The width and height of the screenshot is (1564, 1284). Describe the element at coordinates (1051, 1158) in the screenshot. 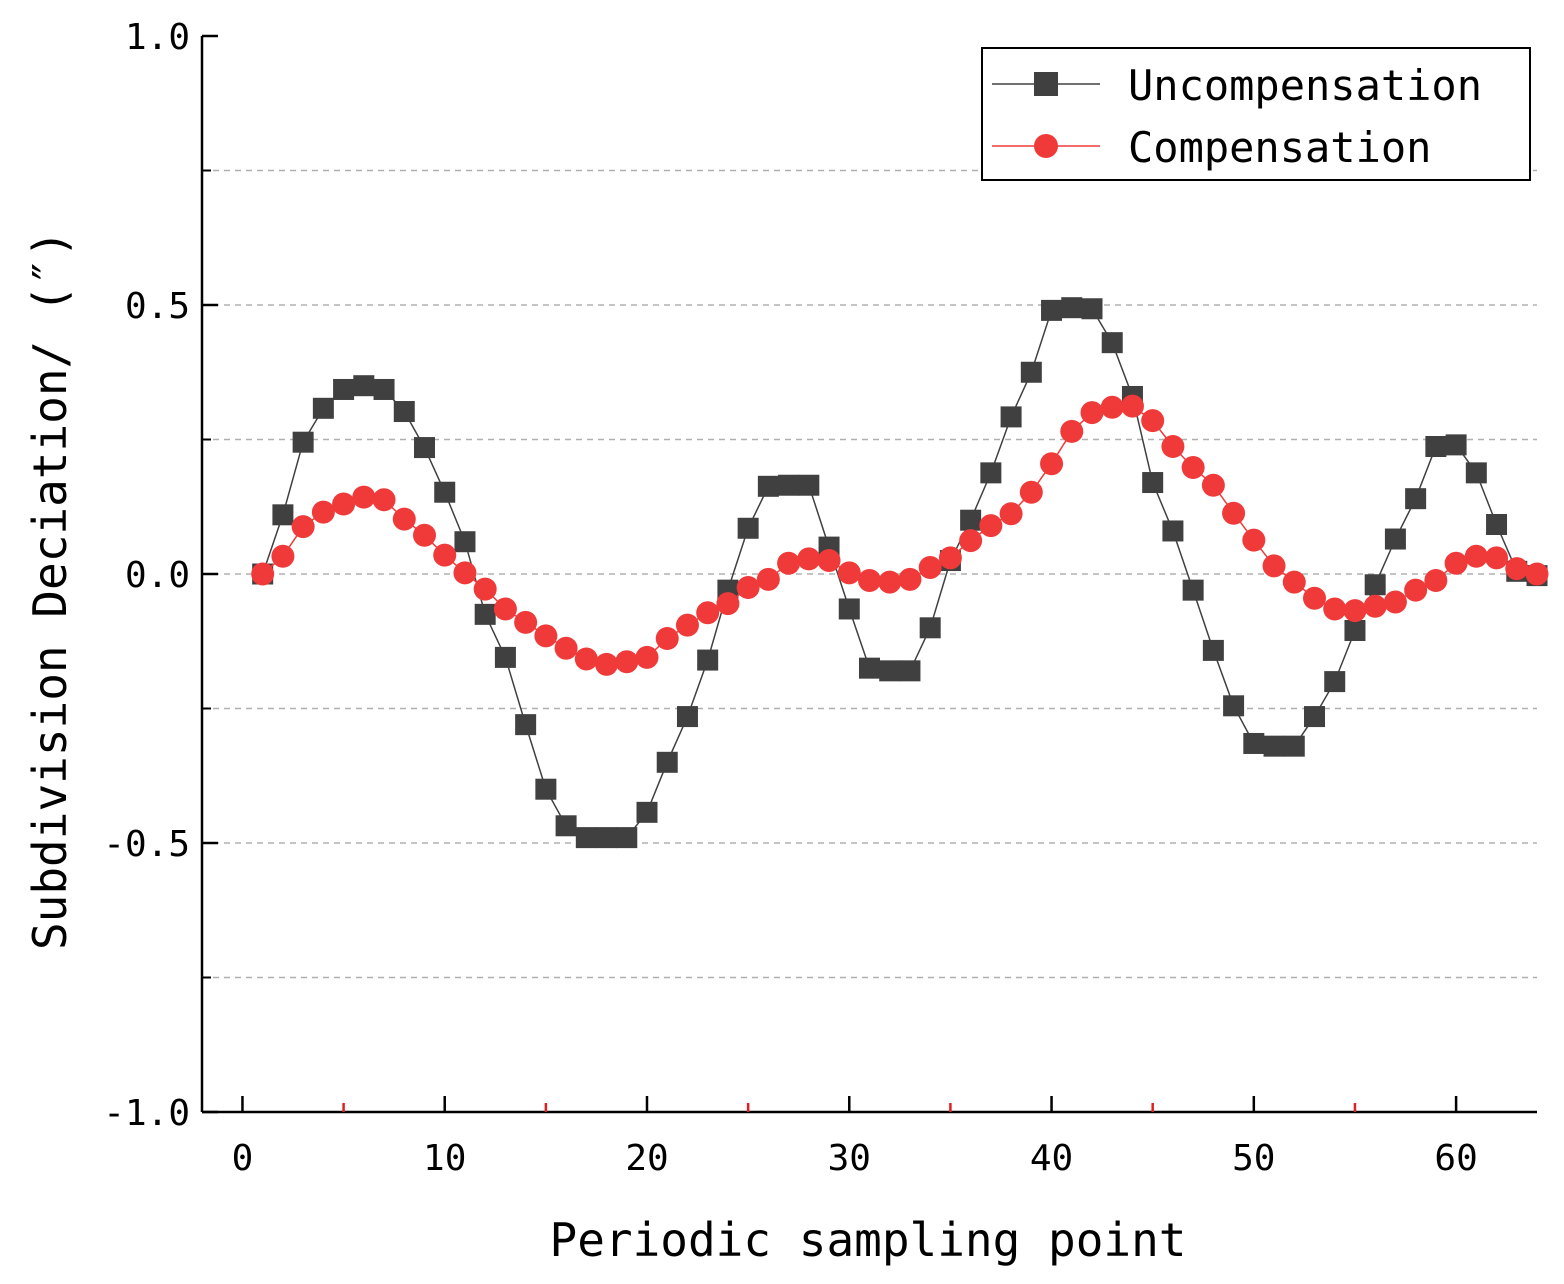

I see `x-tick-label: 40` at that location.